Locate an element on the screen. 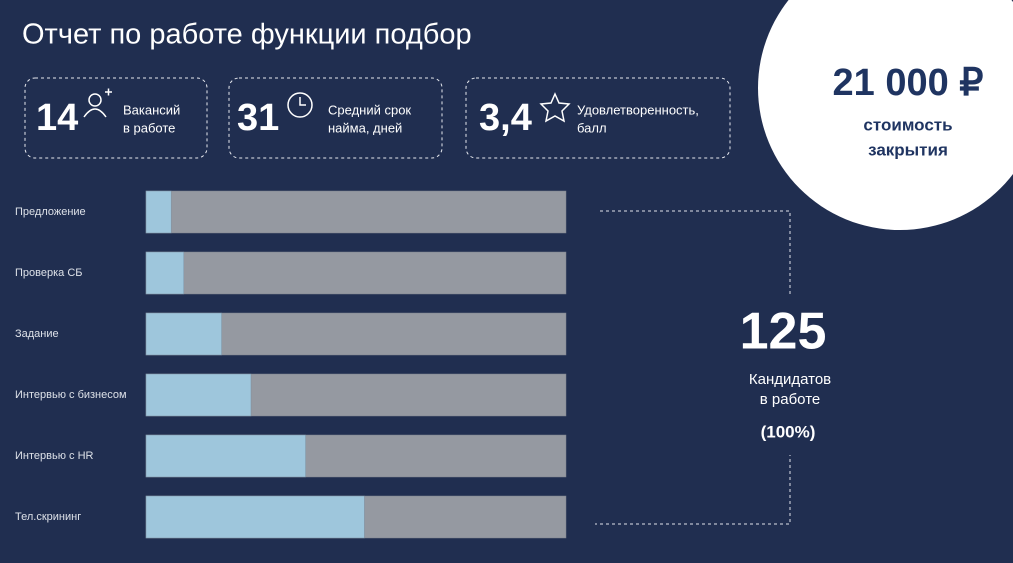 The image size is (1013, 563). kpi-value: 14 is located at coordinates (57, 118).